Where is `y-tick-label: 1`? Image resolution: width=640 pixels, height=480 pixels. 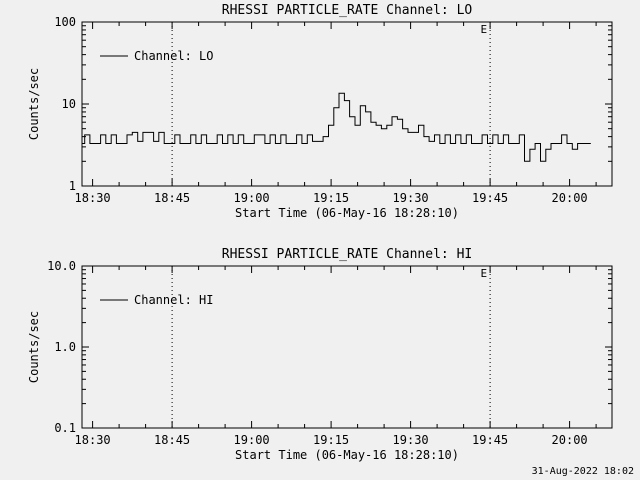 y-tick-label: 1 is located at coordinates (72, 186).